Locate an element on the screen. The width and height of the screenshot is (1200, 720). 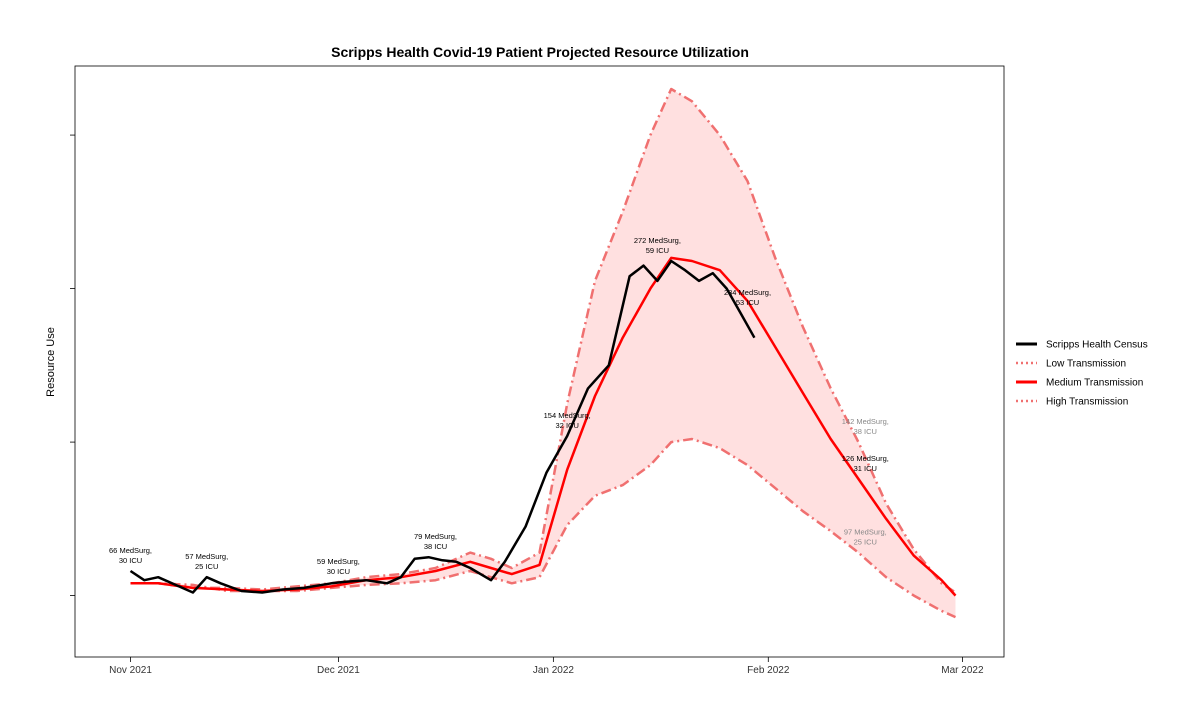
annotation-sublabel-7: 38 ICU is located at coordinates (865, 431).